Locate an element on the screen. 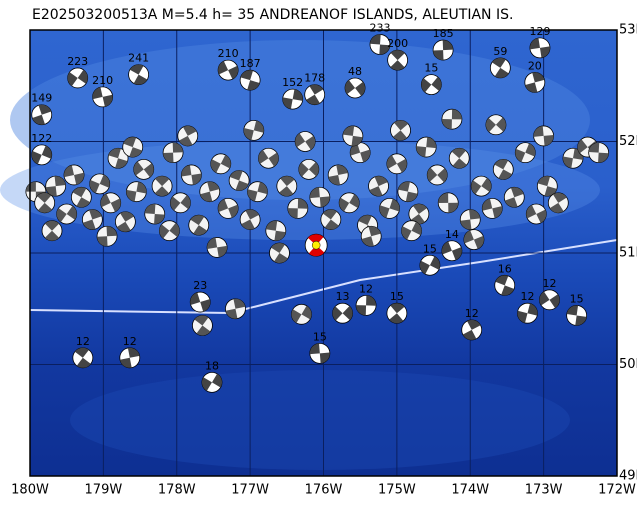 This screenshot has height=505, width=637. depth-label: 122 is located at coordinates (41, 138).